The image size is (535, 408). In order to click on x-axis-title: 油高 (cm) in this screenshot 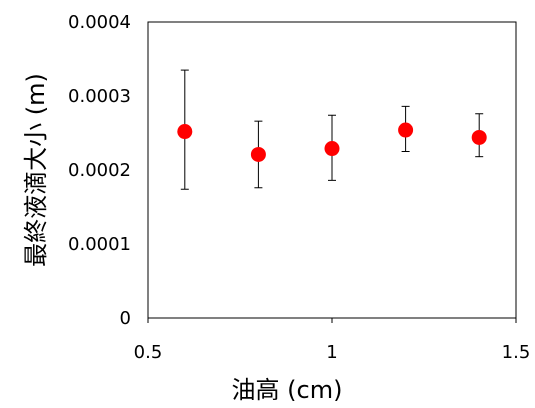, I will do `click(287, 390)`.